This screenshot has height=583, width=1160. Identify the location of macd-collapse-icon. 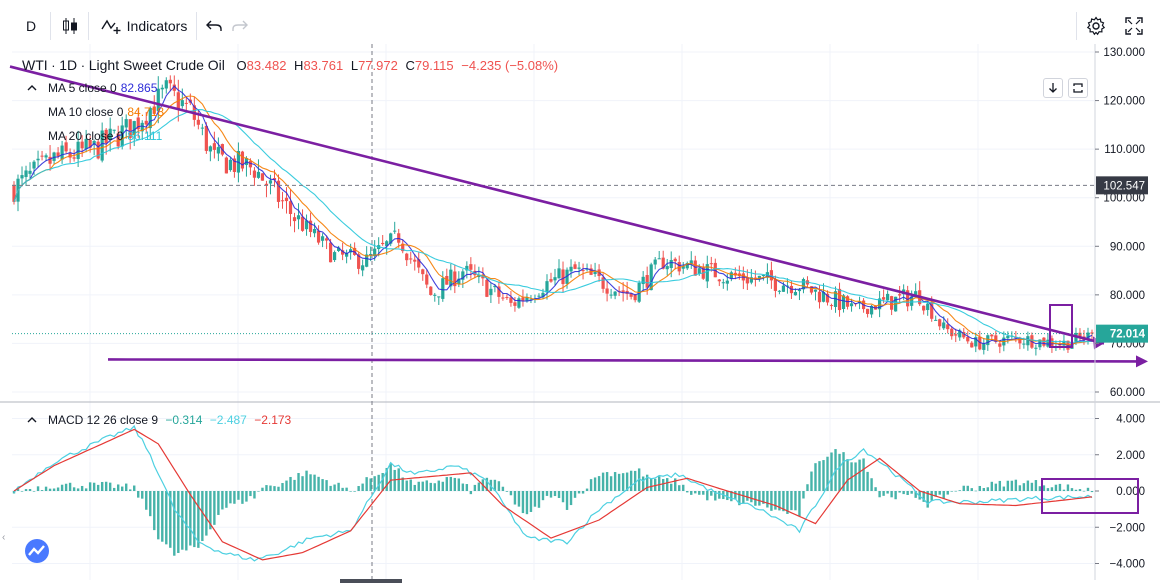
(32, 420).